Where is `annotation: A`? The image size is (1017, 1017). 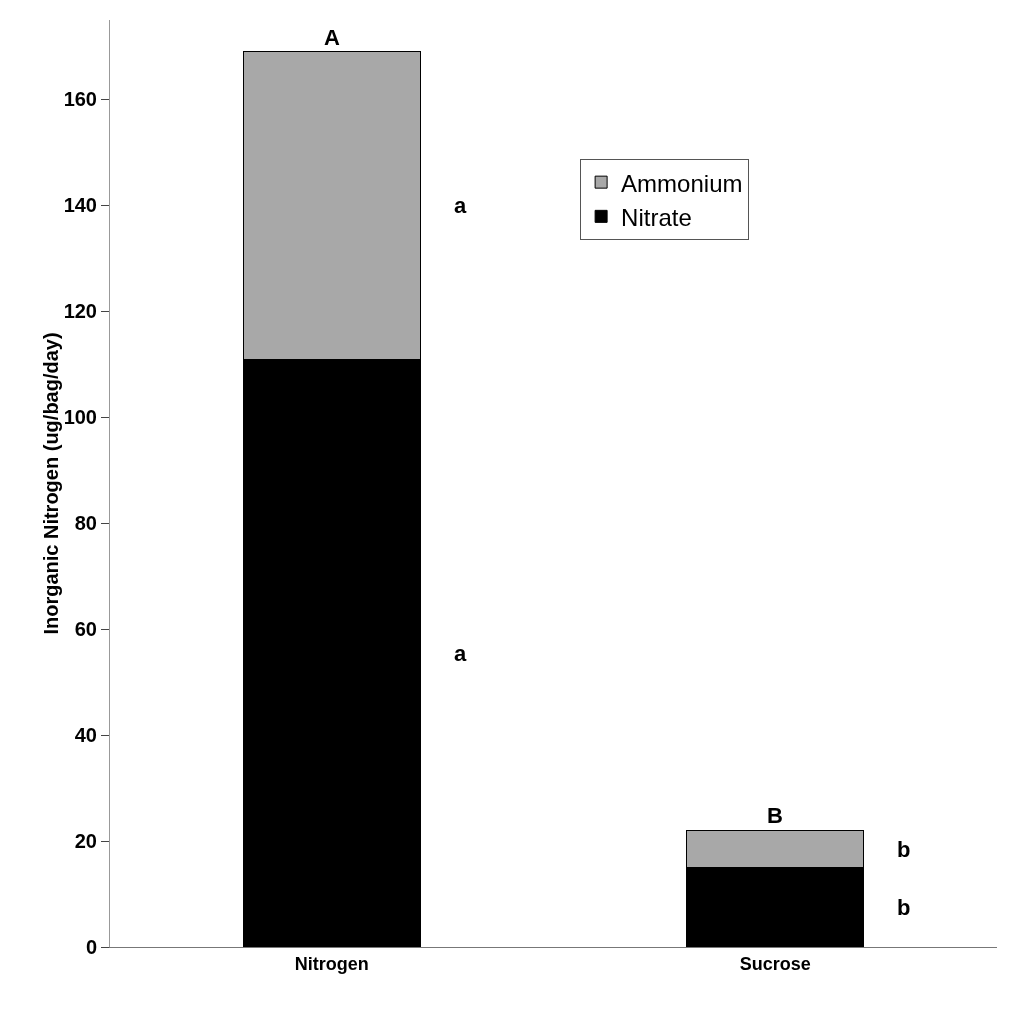
annotation: A is located at coordinates (332, 37).